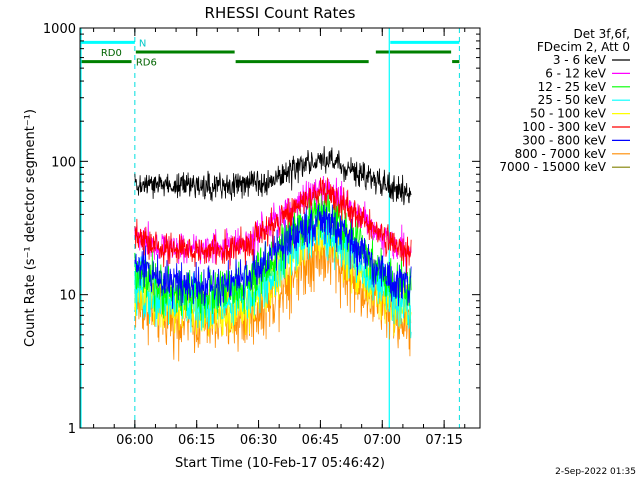 The image size is (640, 485). What do you see at coordinates (576, 73) in the screenshot?
I see `legend-entry-6-12-kev: 6 - 12 keV` at bounding box center [576, 73].